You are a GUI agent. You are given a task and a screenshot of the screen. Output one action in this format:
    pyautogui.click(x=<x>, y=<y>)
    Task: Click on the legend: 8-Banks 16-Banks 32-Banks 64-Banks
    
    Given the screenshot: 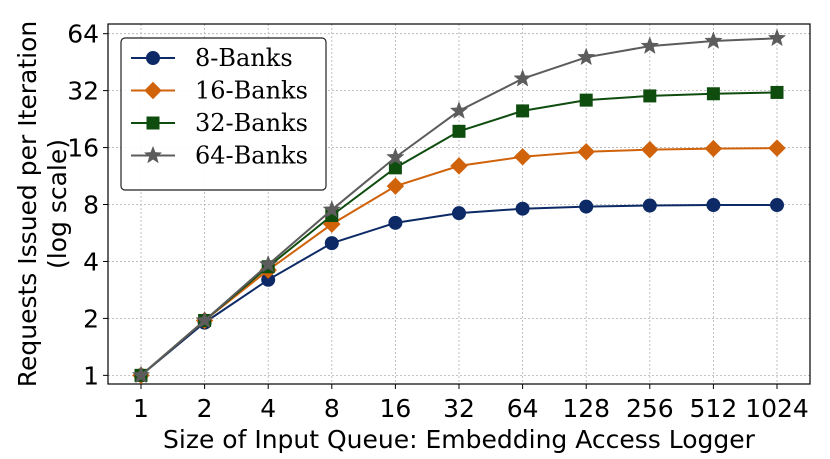 What is the action you would take?
    pyautogui.click(x=223, y=114)
    